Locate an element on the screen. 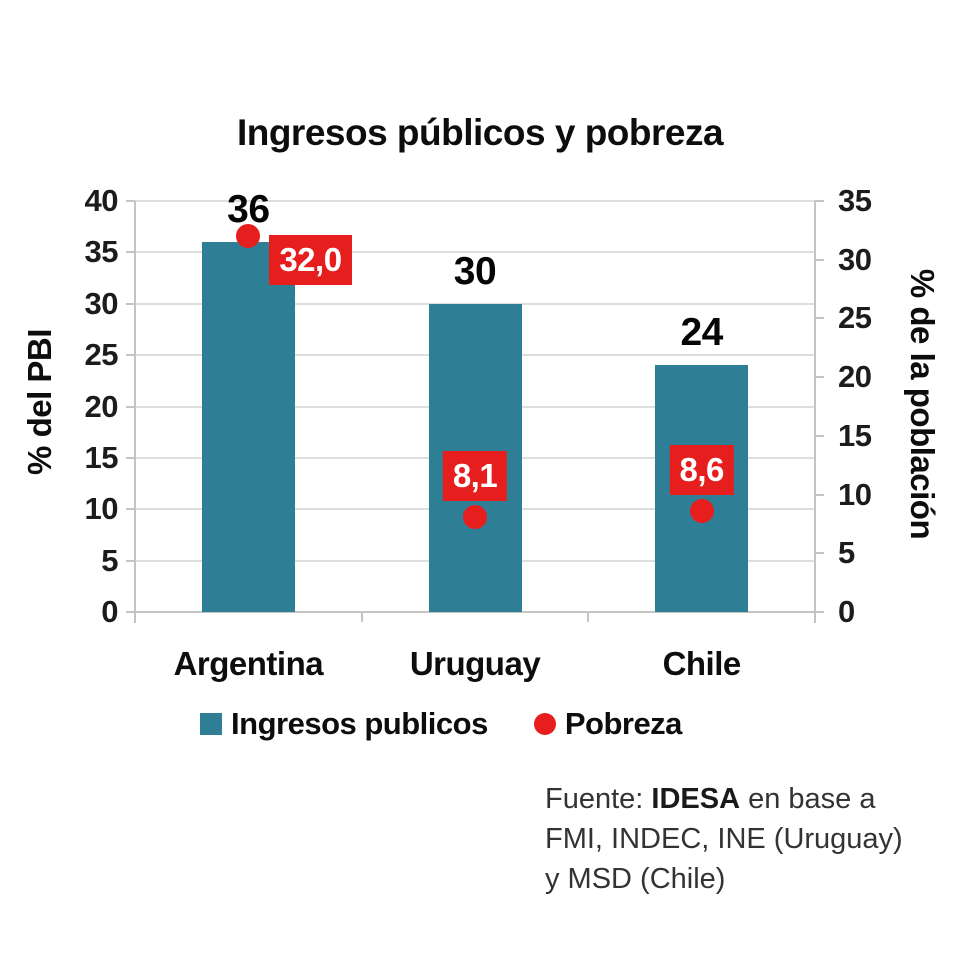  pobreza-value-badge-argentina: 32,0 is located at coordinates (310, 260).